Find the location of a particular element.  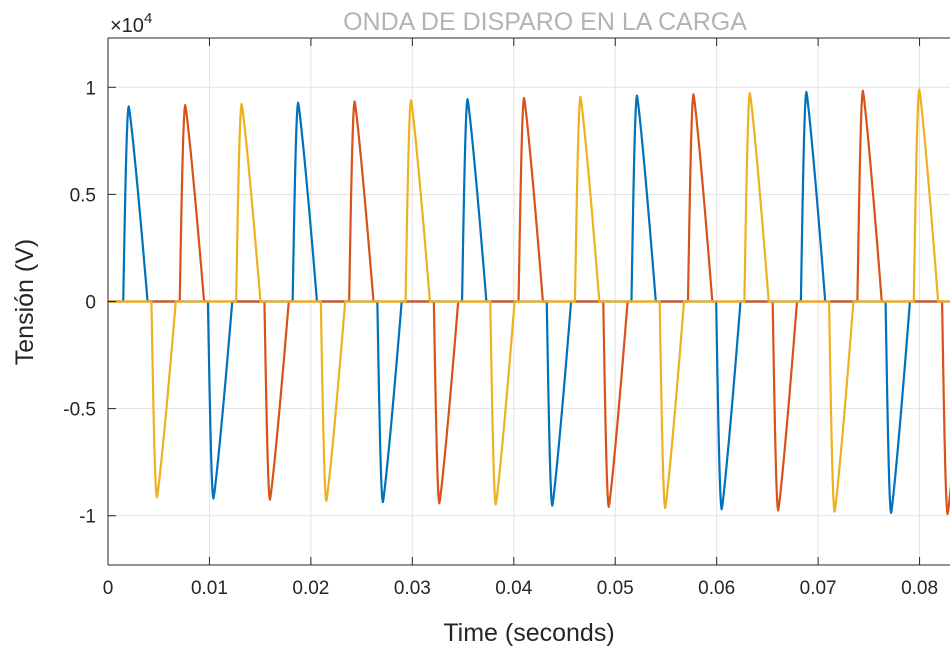

x-tick-label: 0.06 is located at coordinates (716, 588).